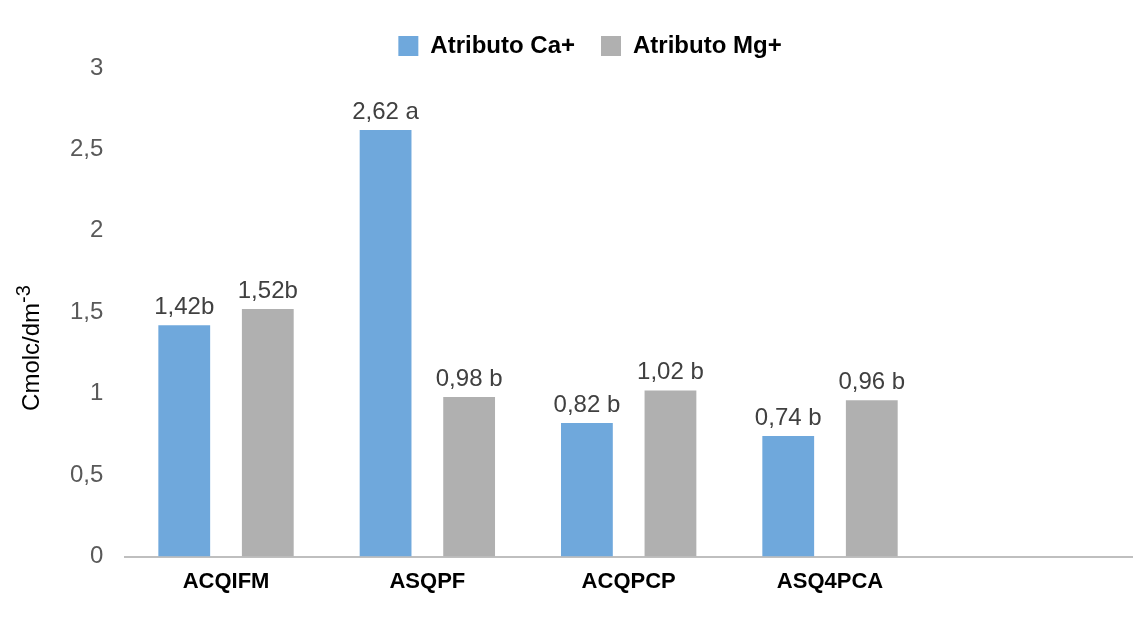 The width and height of the screenshot is (1144, 619). I want to click on x-tick-label: ASQPF, so click(427, 580).